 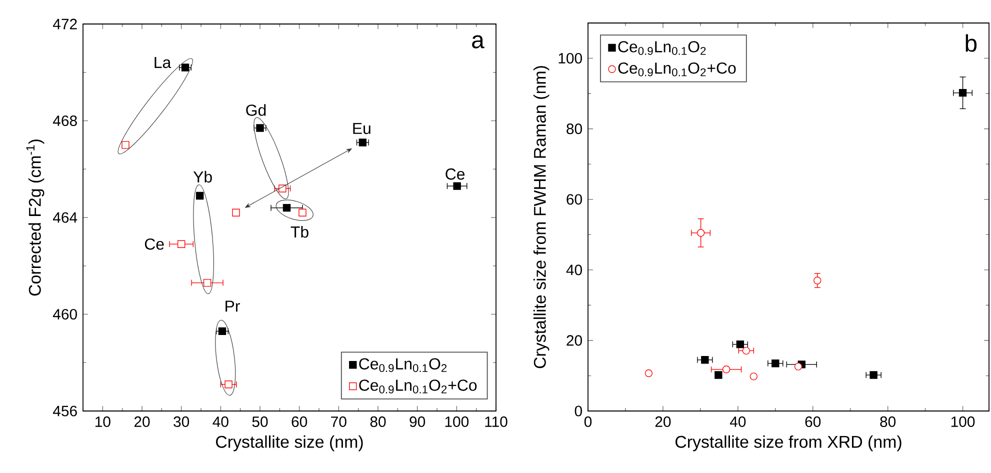 I want to click on x-tick-label: 0, so click(x=588, y=422).